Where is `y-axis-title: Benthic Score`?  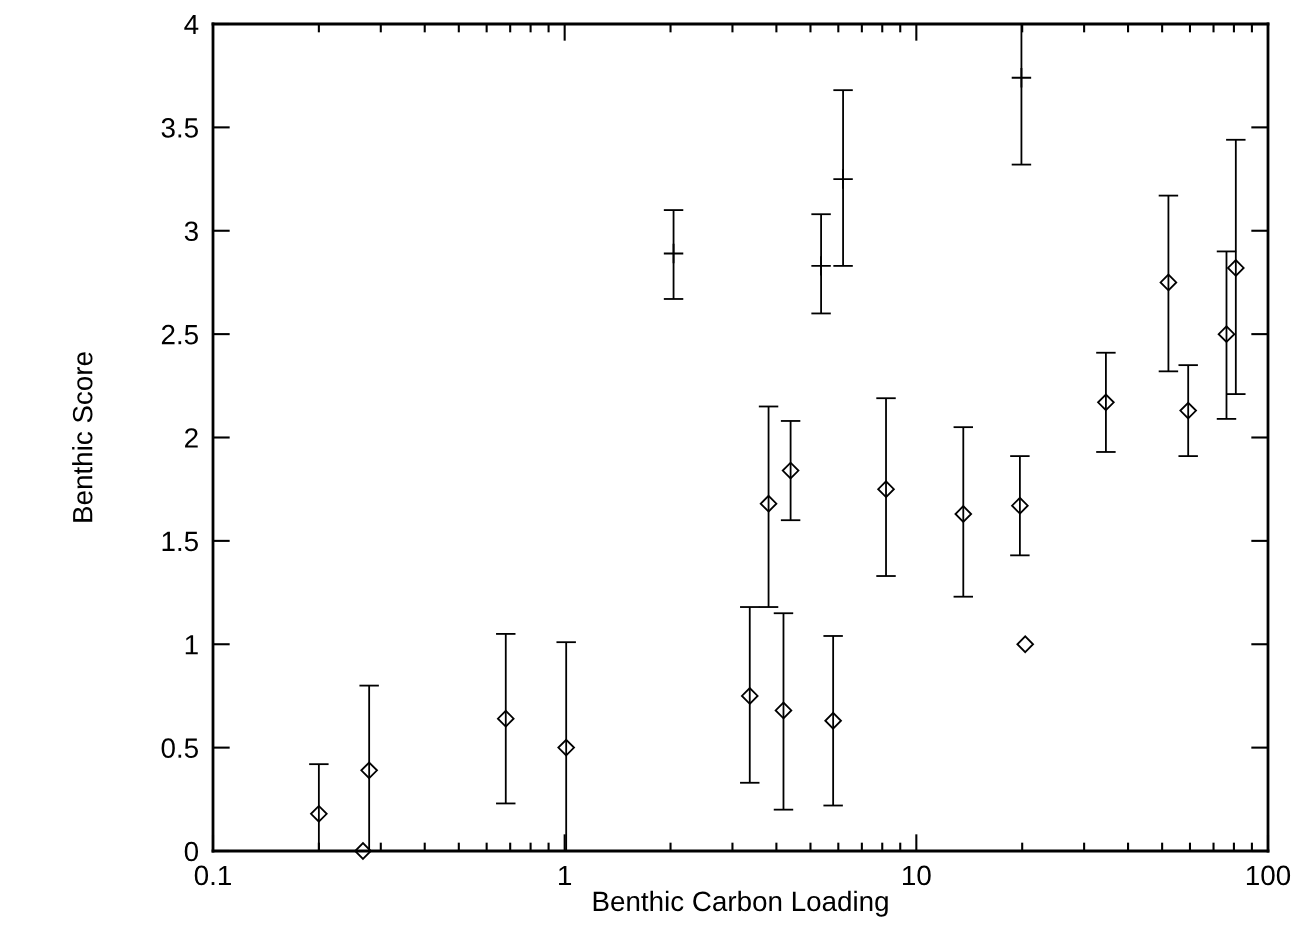
y-axis-title: Benthic Score is located at coordinates (82, 437).